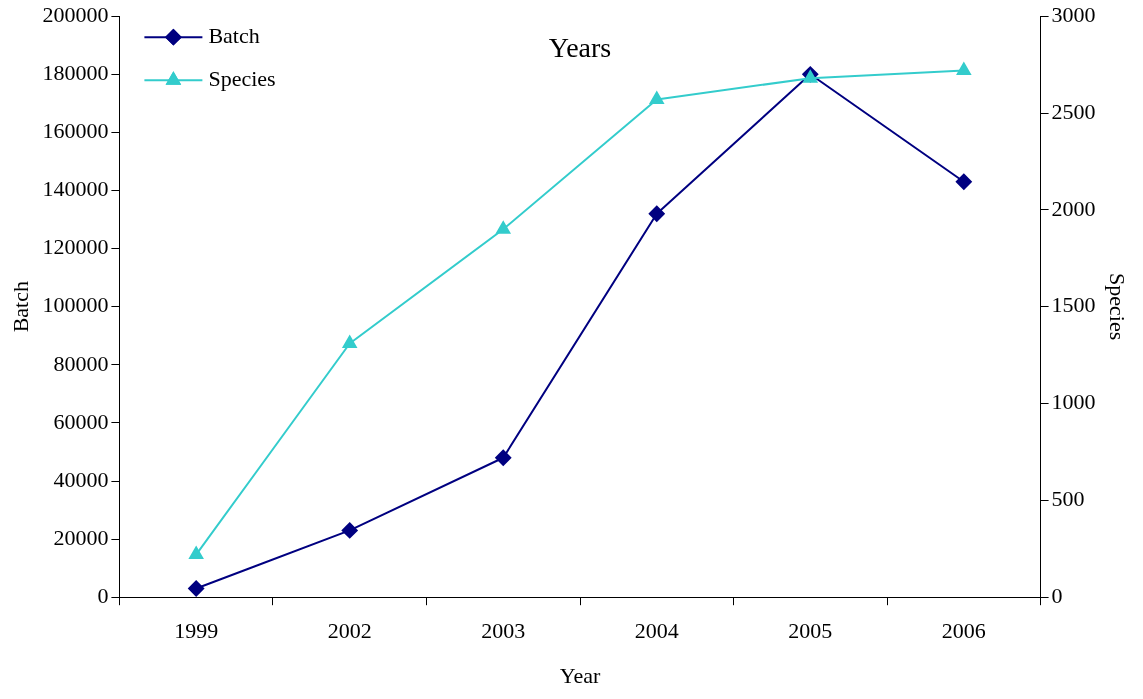  Describe the element at coordinates (20, 307) in the screenshot. I see `y-axis-title: Batch` at that location.